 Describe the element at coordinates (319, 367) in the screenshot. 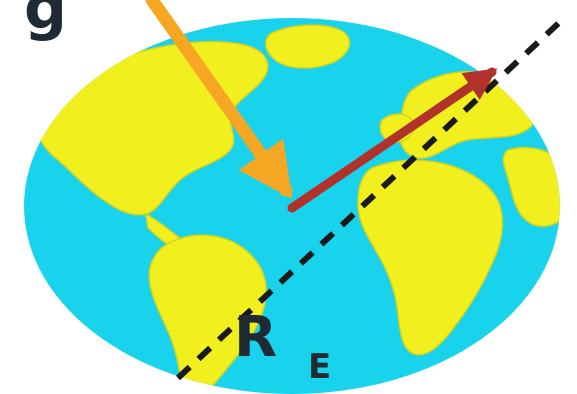

I see `radius-label-sub: E` at that location.